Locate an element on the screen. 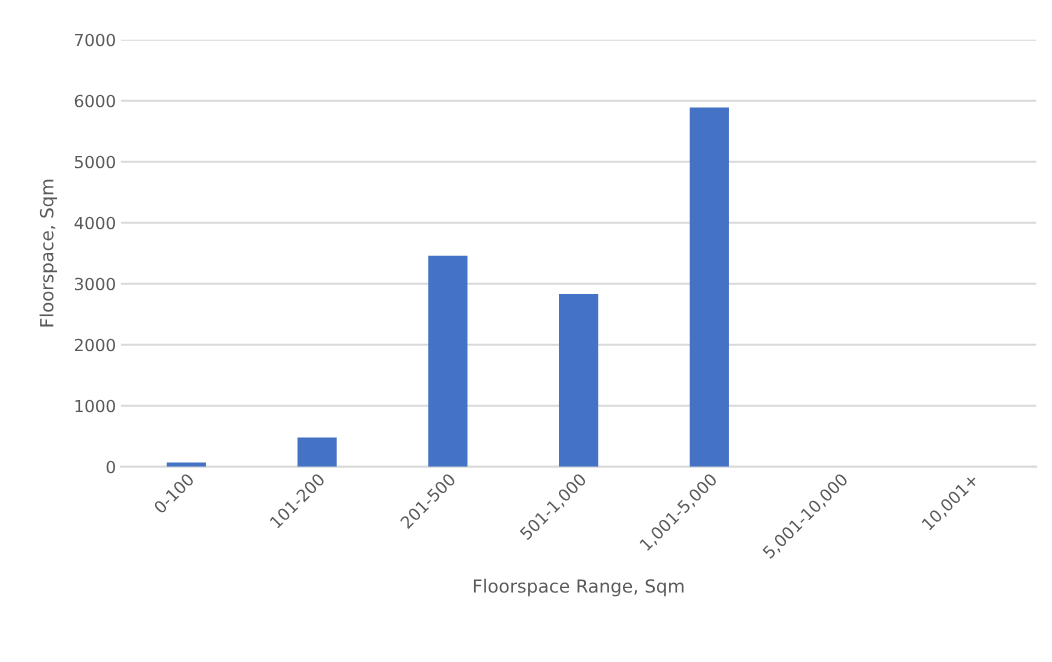 The height and width of the screenshot is (662, 1052). y-tick-label: 5000 is located at coordinates (95, 162).